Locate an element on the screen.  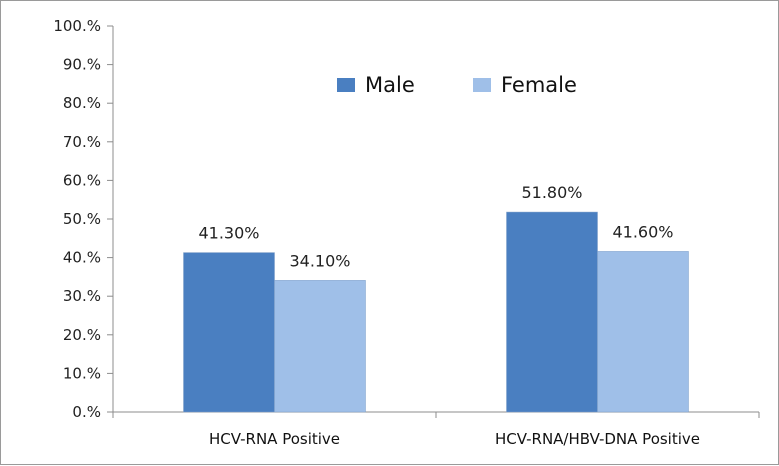
data-label: 41.60% is located at coordinates (642, 231).